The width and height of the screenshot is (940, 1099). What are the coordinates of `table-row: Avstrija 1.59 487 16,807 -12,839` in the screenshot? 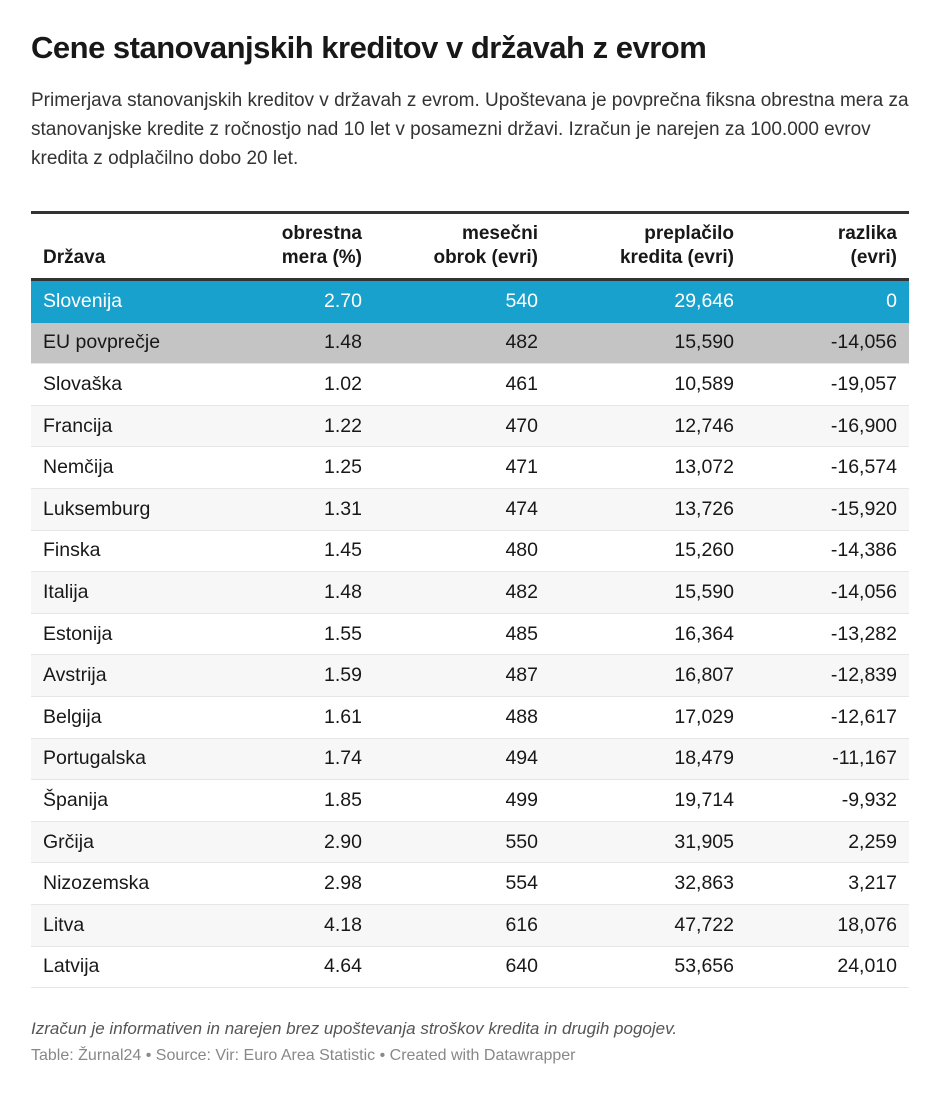 It's located at (470, 676).